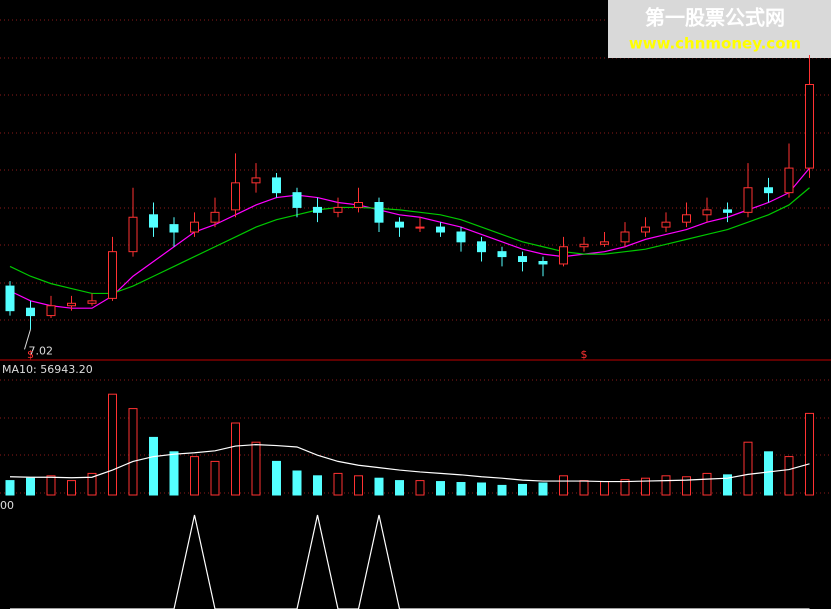  Describe the element at coordinates (27, 339) in the screenshot. I see `low-pointer` at that location.